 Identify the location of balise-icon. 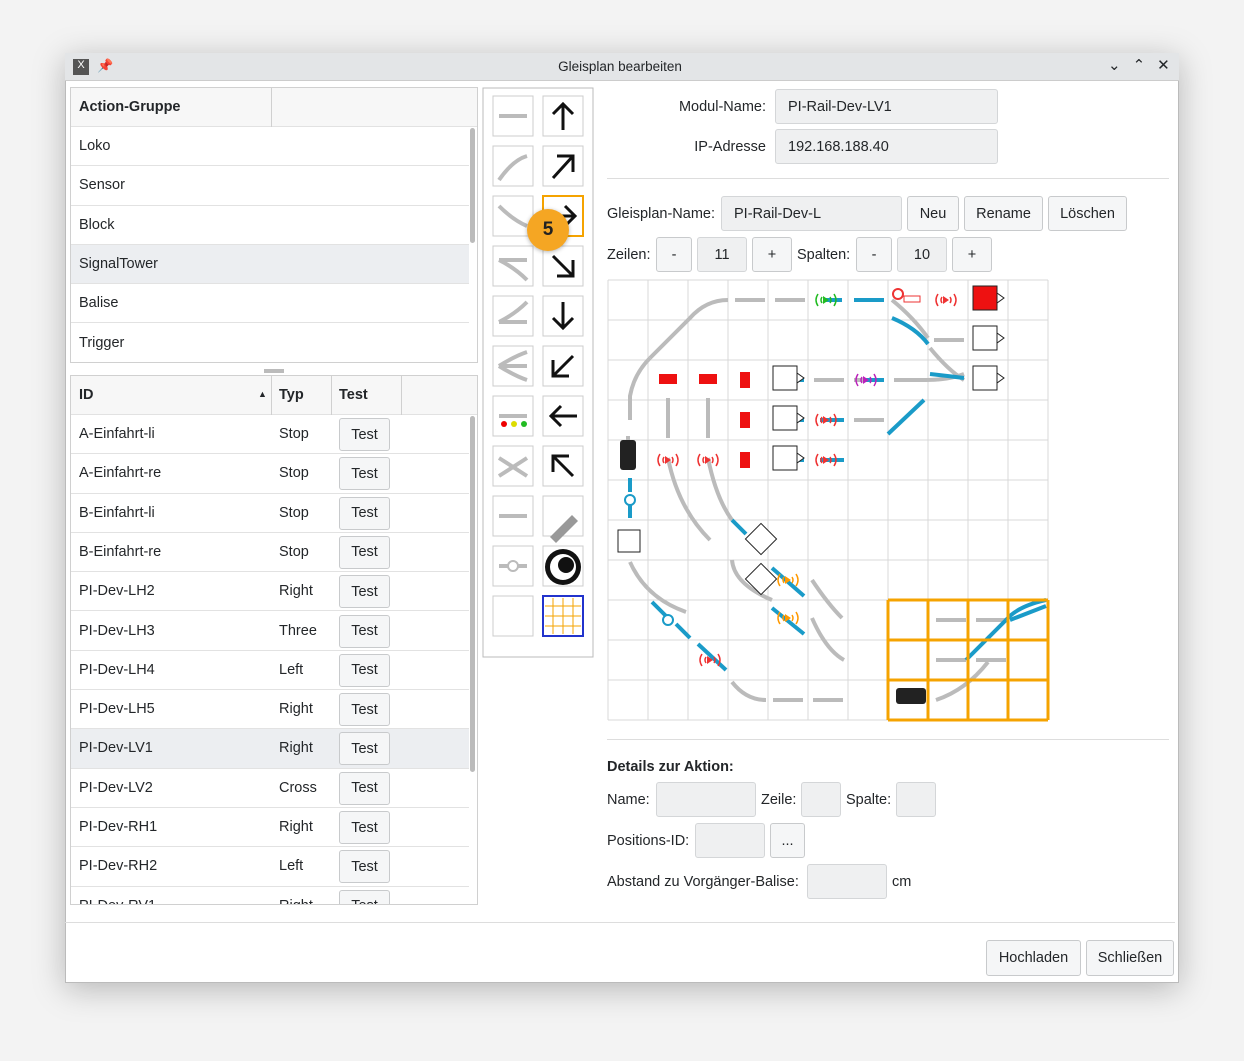
(513, 566).